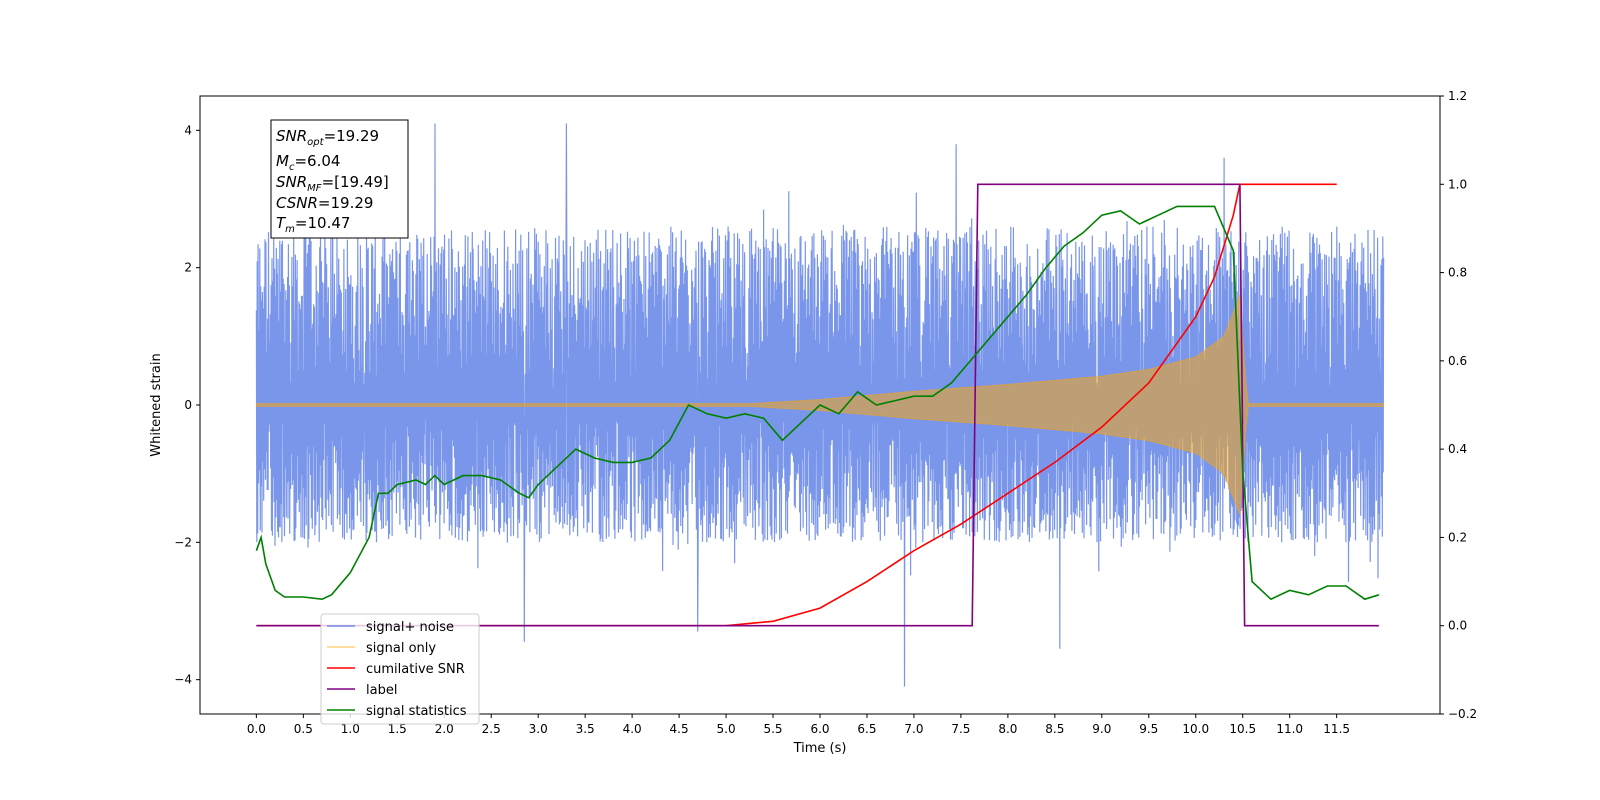 The image size is (1600, 800). What do you see at coordinates (913, 729) in the screenshot?
I see `x-tick-label: 7.0` at bounding box center [913, 729].